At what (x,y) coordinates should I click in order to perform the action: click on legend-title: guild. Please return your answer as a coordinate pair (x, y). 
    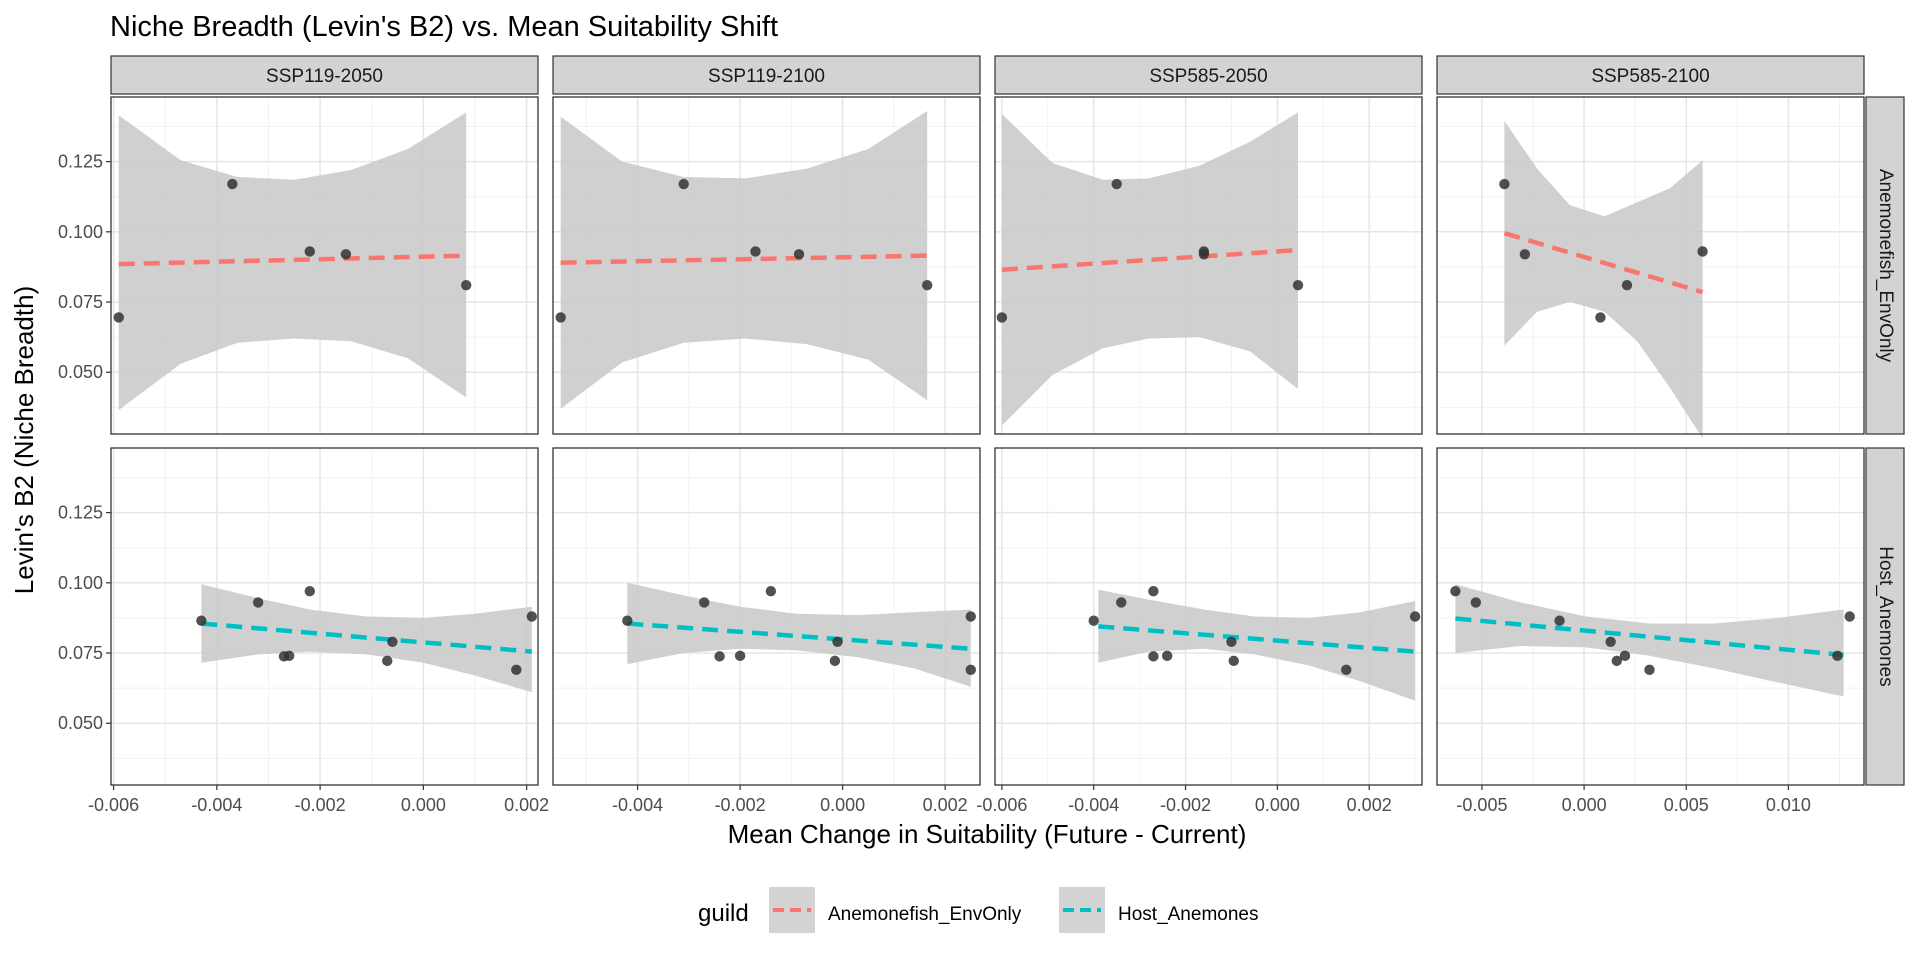
    Looking at the image, I should click on (723, 913).